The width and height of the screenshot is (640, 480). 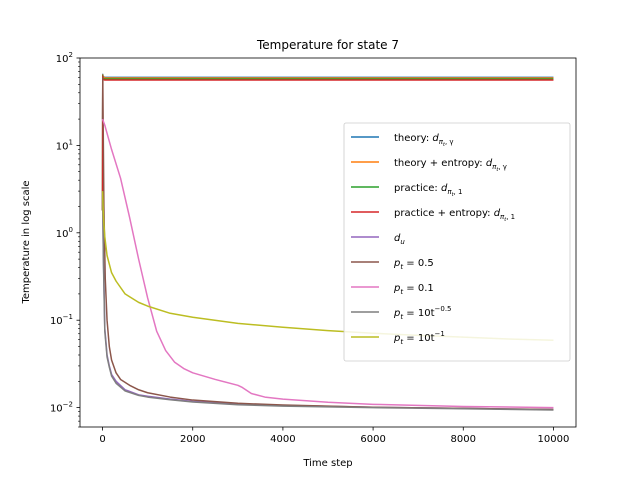 I want to click on y-tick-label: 10², so click(x=64, y=58).